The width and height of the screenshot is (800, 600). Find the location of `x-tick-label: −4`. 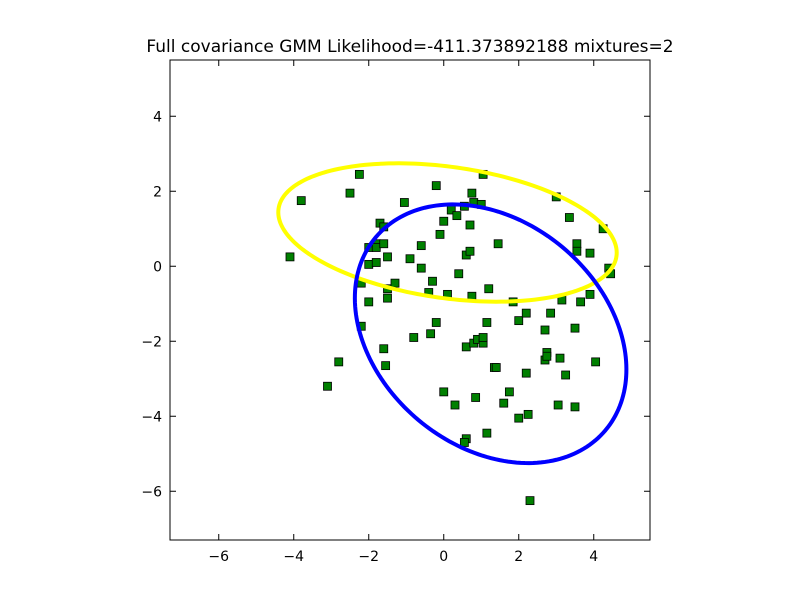

x-tick-label: −4 is located at coordinates (293, 557).